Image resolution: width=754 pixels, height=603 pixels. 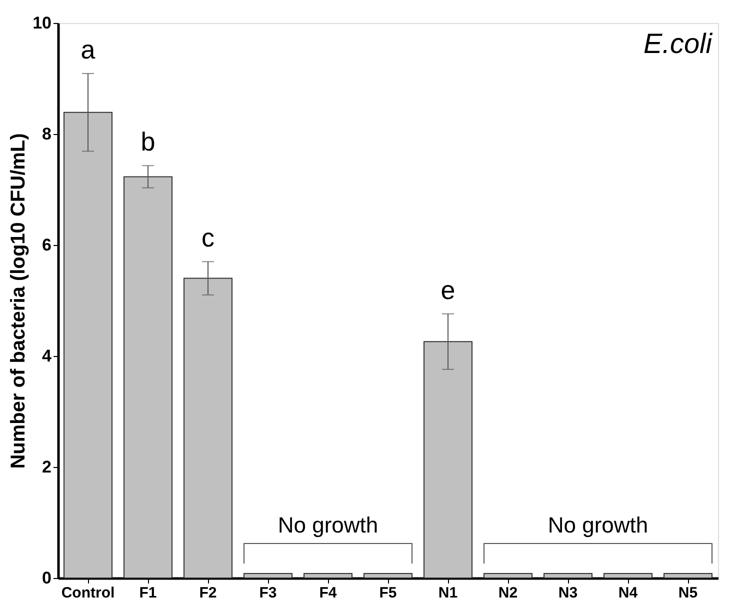 I want to click on annotation: c, so click(x=208, y=237).